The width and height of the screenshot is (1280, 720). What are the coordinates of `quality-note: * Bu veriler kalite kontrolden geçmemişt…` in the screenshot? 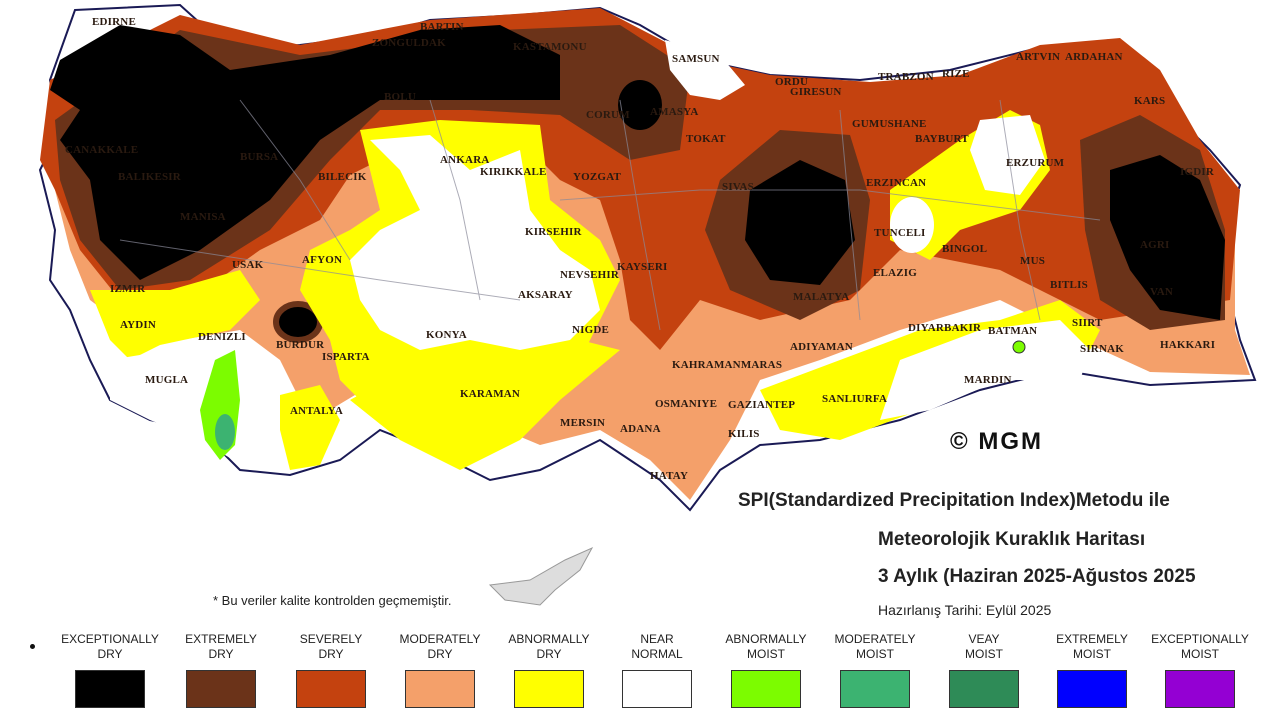 It's located at (332, 600).